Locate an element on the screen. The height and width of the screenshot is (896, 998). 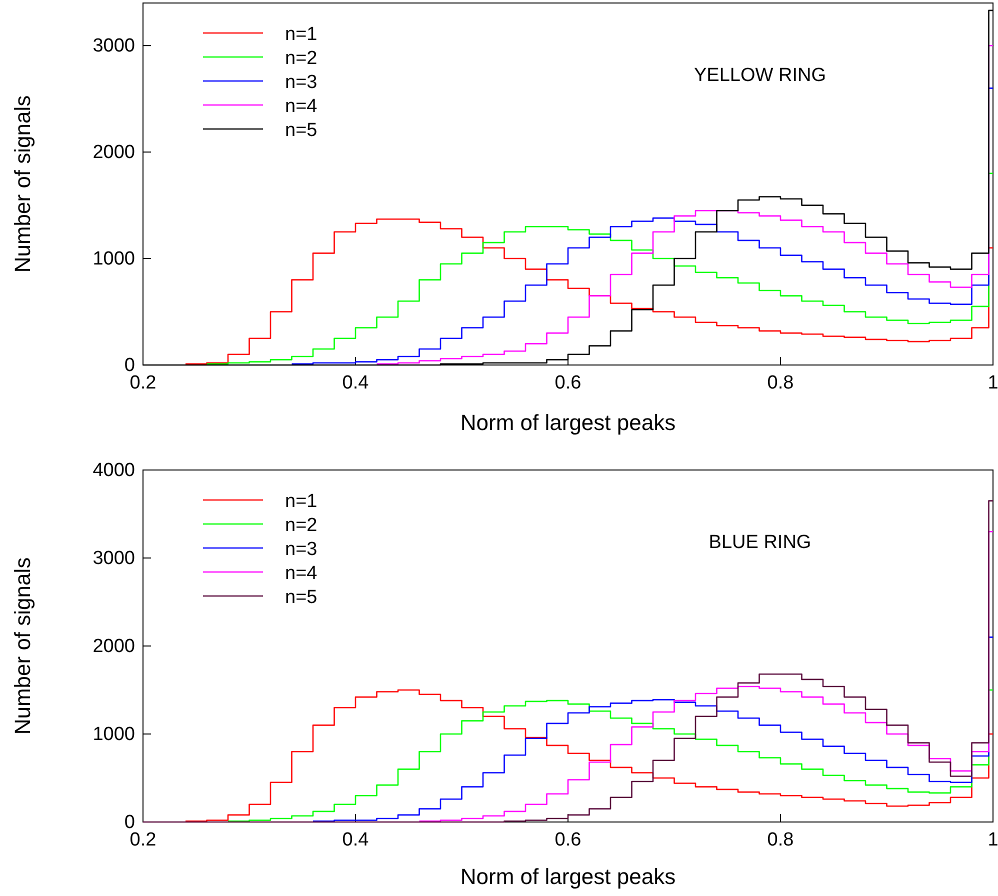
annotation: BLUE RING is located at coordinates (760, 542).